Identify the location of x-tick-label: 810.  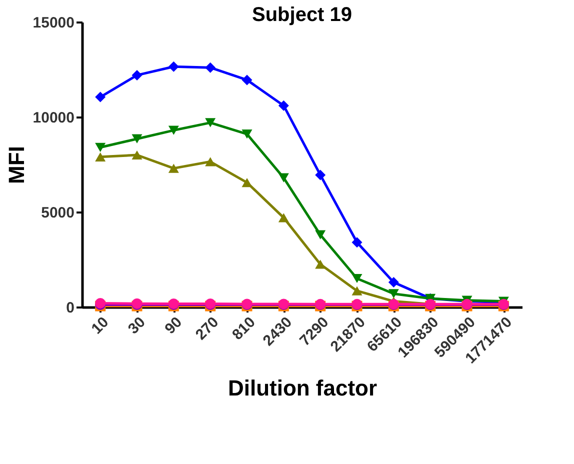
(244, 329).